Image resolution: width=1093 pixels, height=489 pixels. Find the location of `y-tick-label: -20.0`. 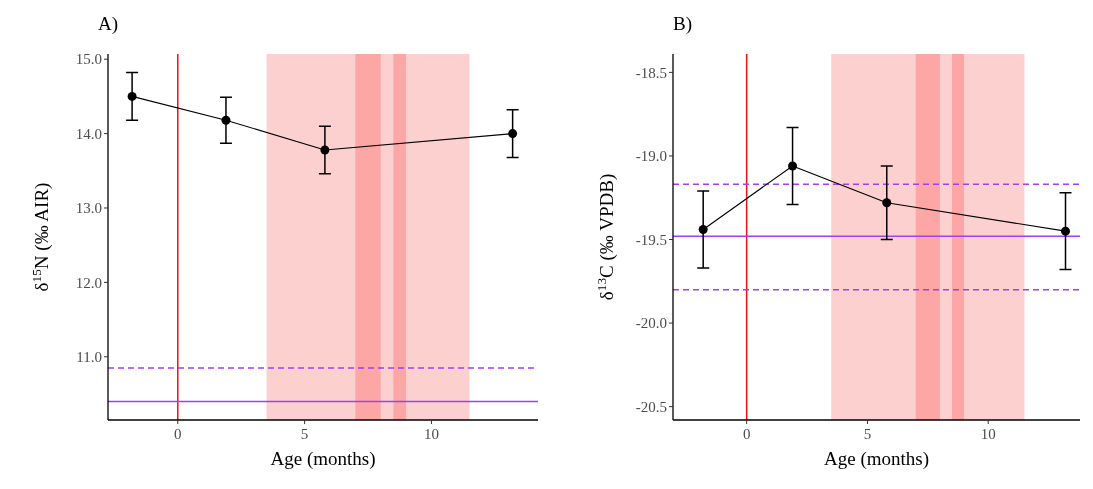

y-tick-label: -20.0 is located at coordinates (651, 323).